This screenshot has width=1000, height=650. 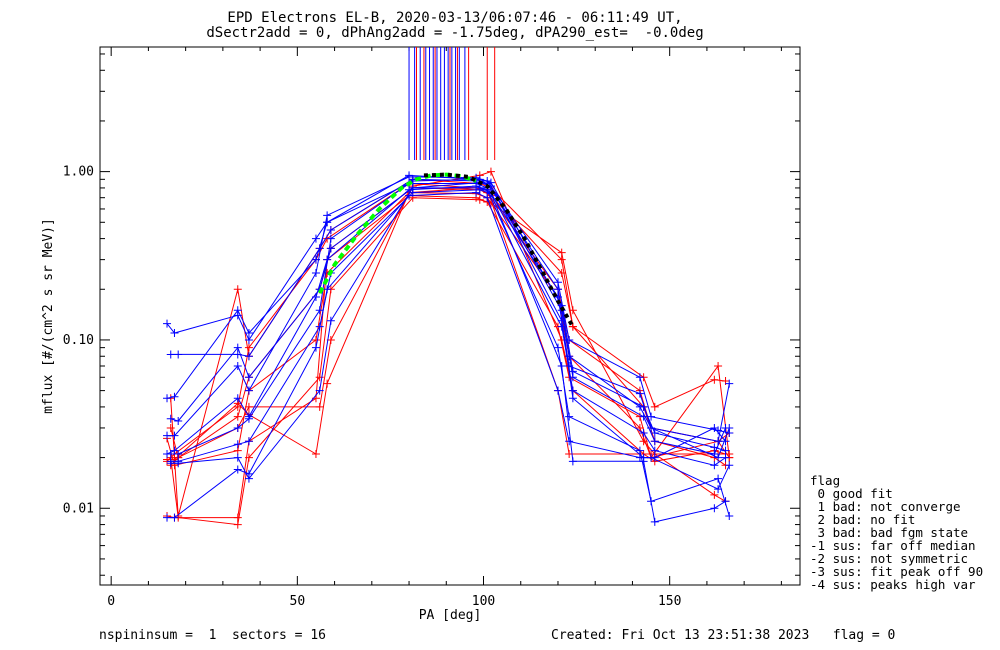 What do you see at coordinates (499, 250) in the screenshot?
I see `fit-curve-black` at bounding box center [499, 250].